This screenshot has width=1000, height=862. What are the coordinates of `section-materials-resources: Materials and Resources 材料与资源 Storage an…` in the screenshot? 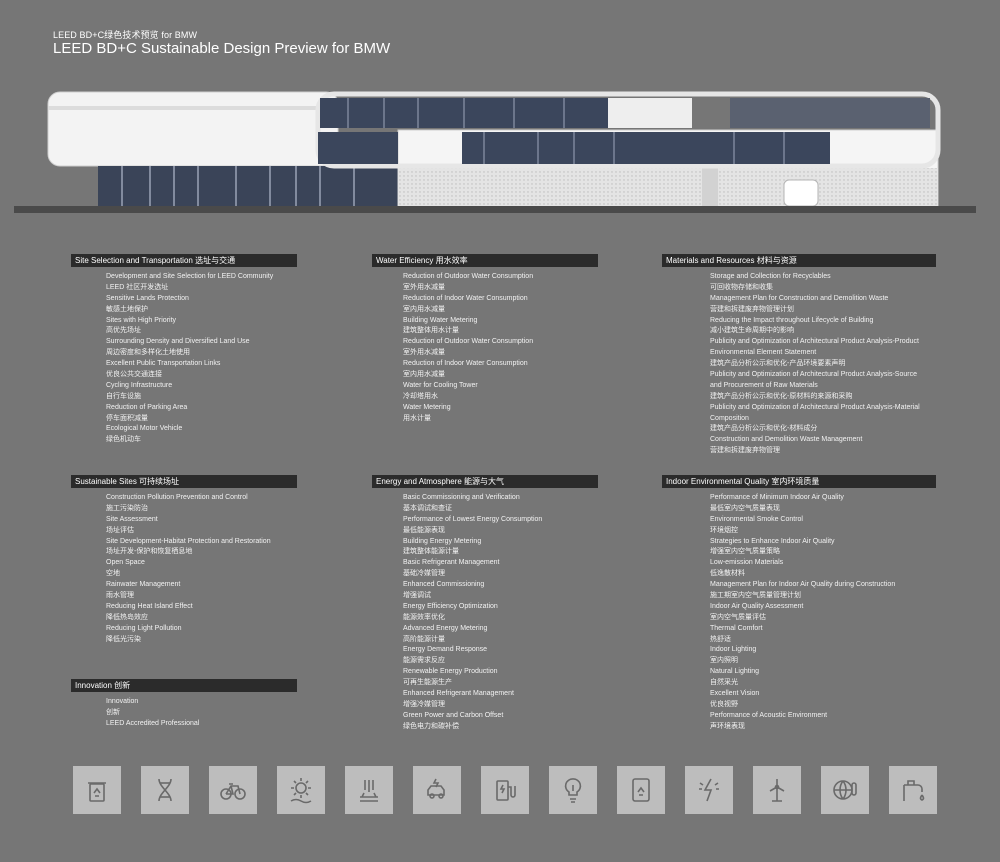 It's located at (799, 355).